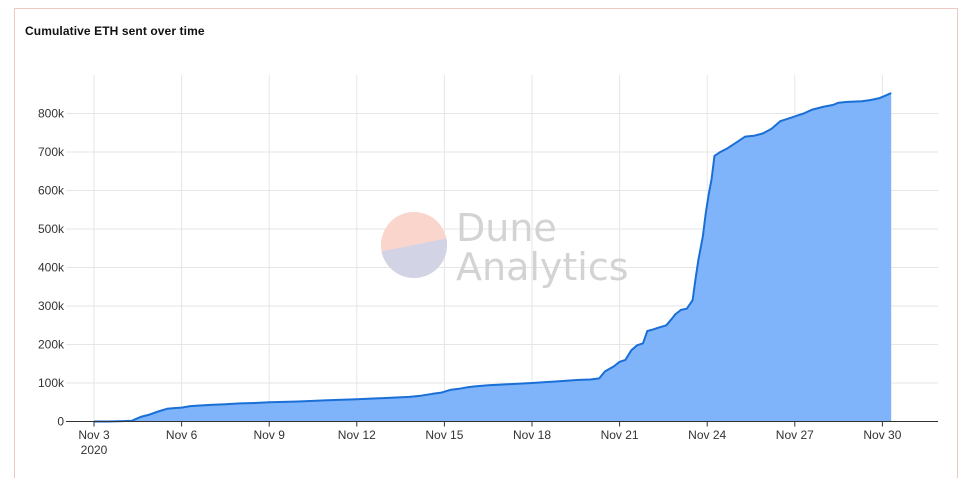 Image resolution: width=970 pixels, height=478 pixels. Describe the element at coordinates (51, 383) in the screenshot. I see `y-tick-label: 100k` at that location.